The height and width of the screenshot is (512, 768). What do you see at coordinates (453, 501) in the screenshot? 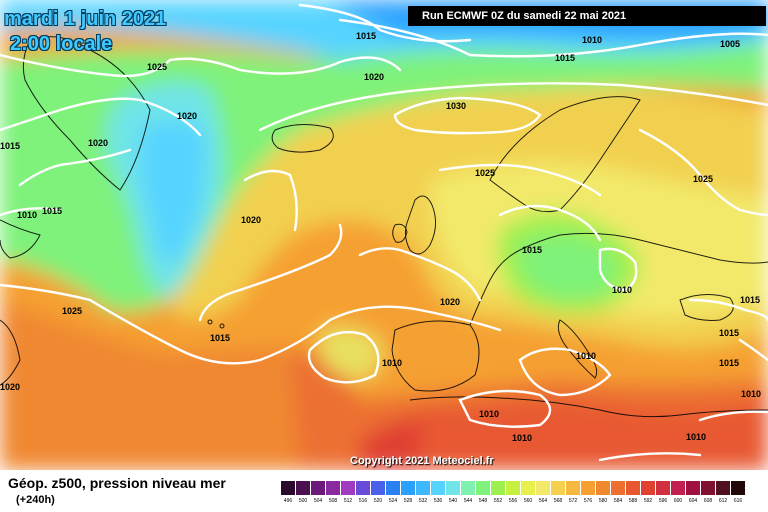
I see `scale-label: 540` at bounding box center [453, 501].